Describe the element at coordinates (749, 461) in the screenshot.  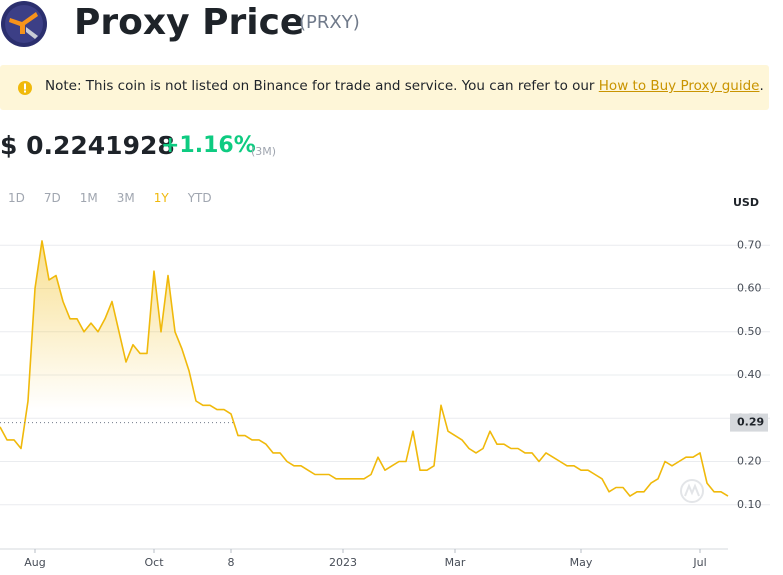
I see `y-tick-label: 0.20` at that location.